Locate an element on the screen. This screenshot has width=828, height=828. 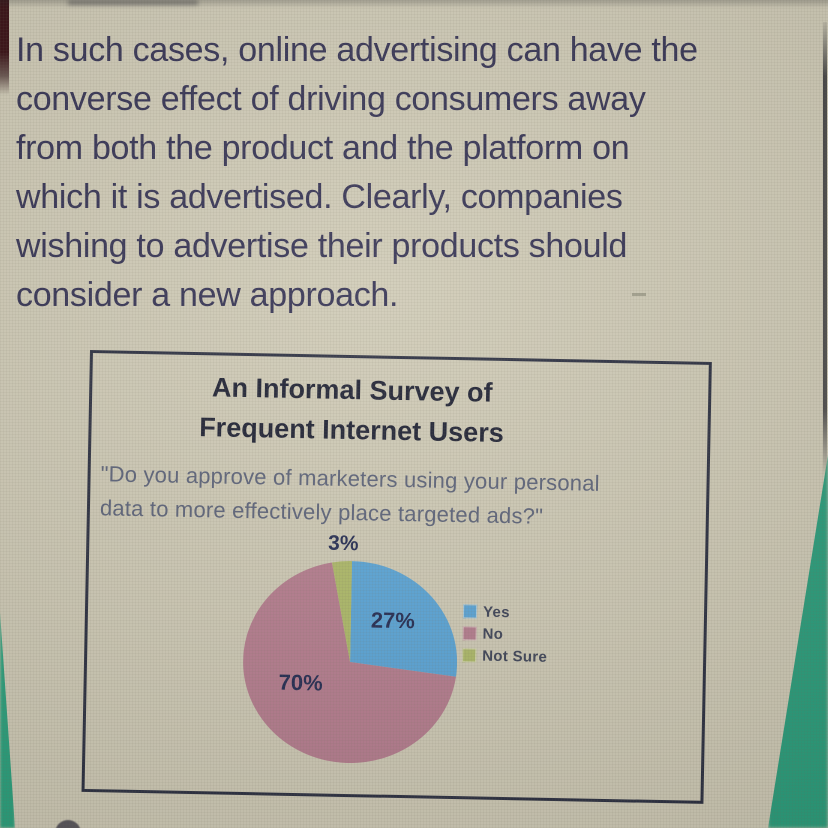
green-background-left is located at coordinates (7, 720).